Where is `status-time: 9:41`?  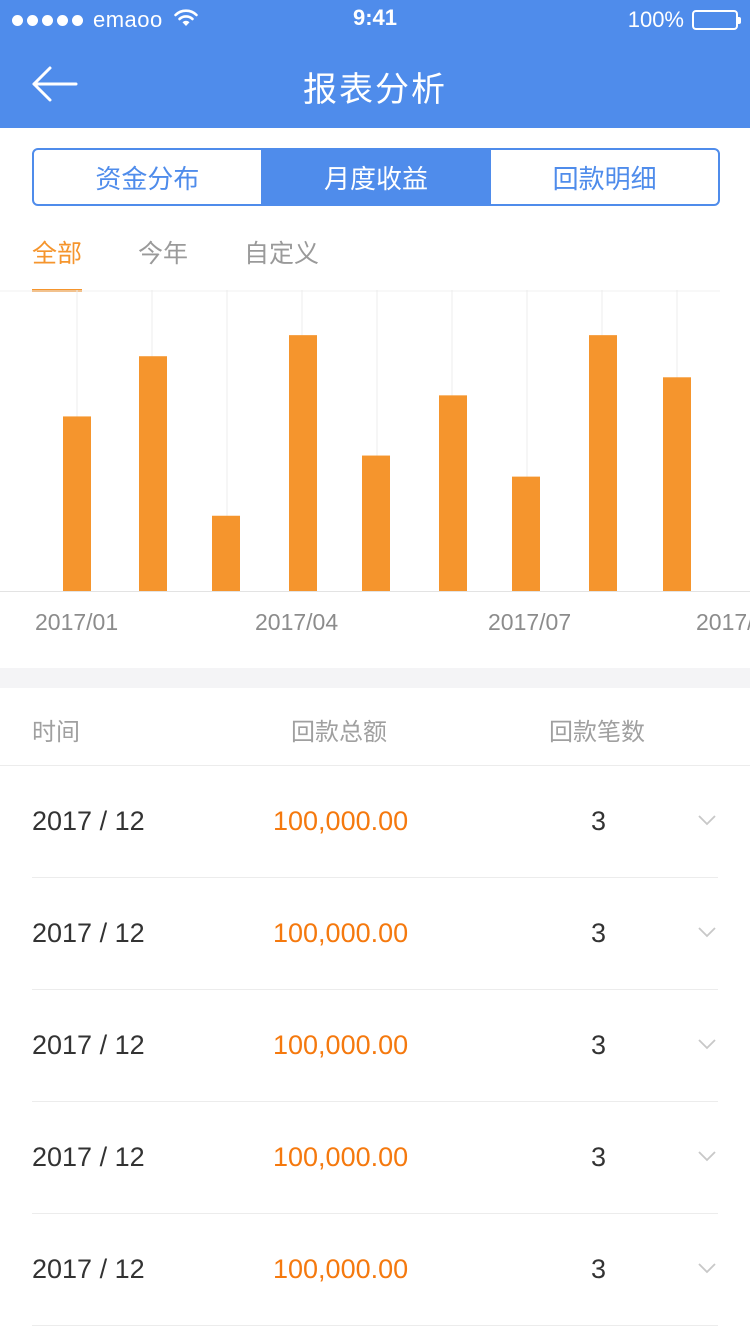 status-time: 9:41 is located at coordinates (375, 17).